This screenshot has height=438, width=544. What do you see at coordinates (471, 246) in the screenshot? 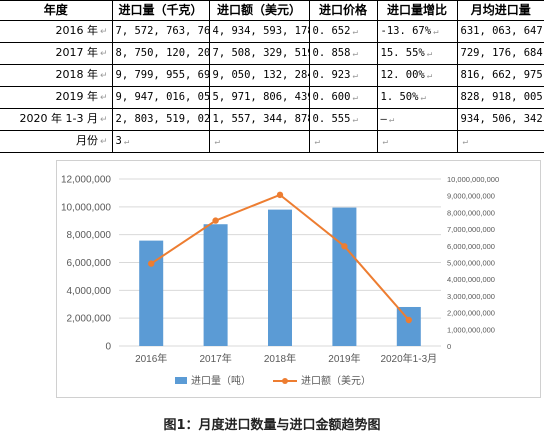
I see `y-right-tick-label: 6,000,000,000` at bounding box center [471, 246].